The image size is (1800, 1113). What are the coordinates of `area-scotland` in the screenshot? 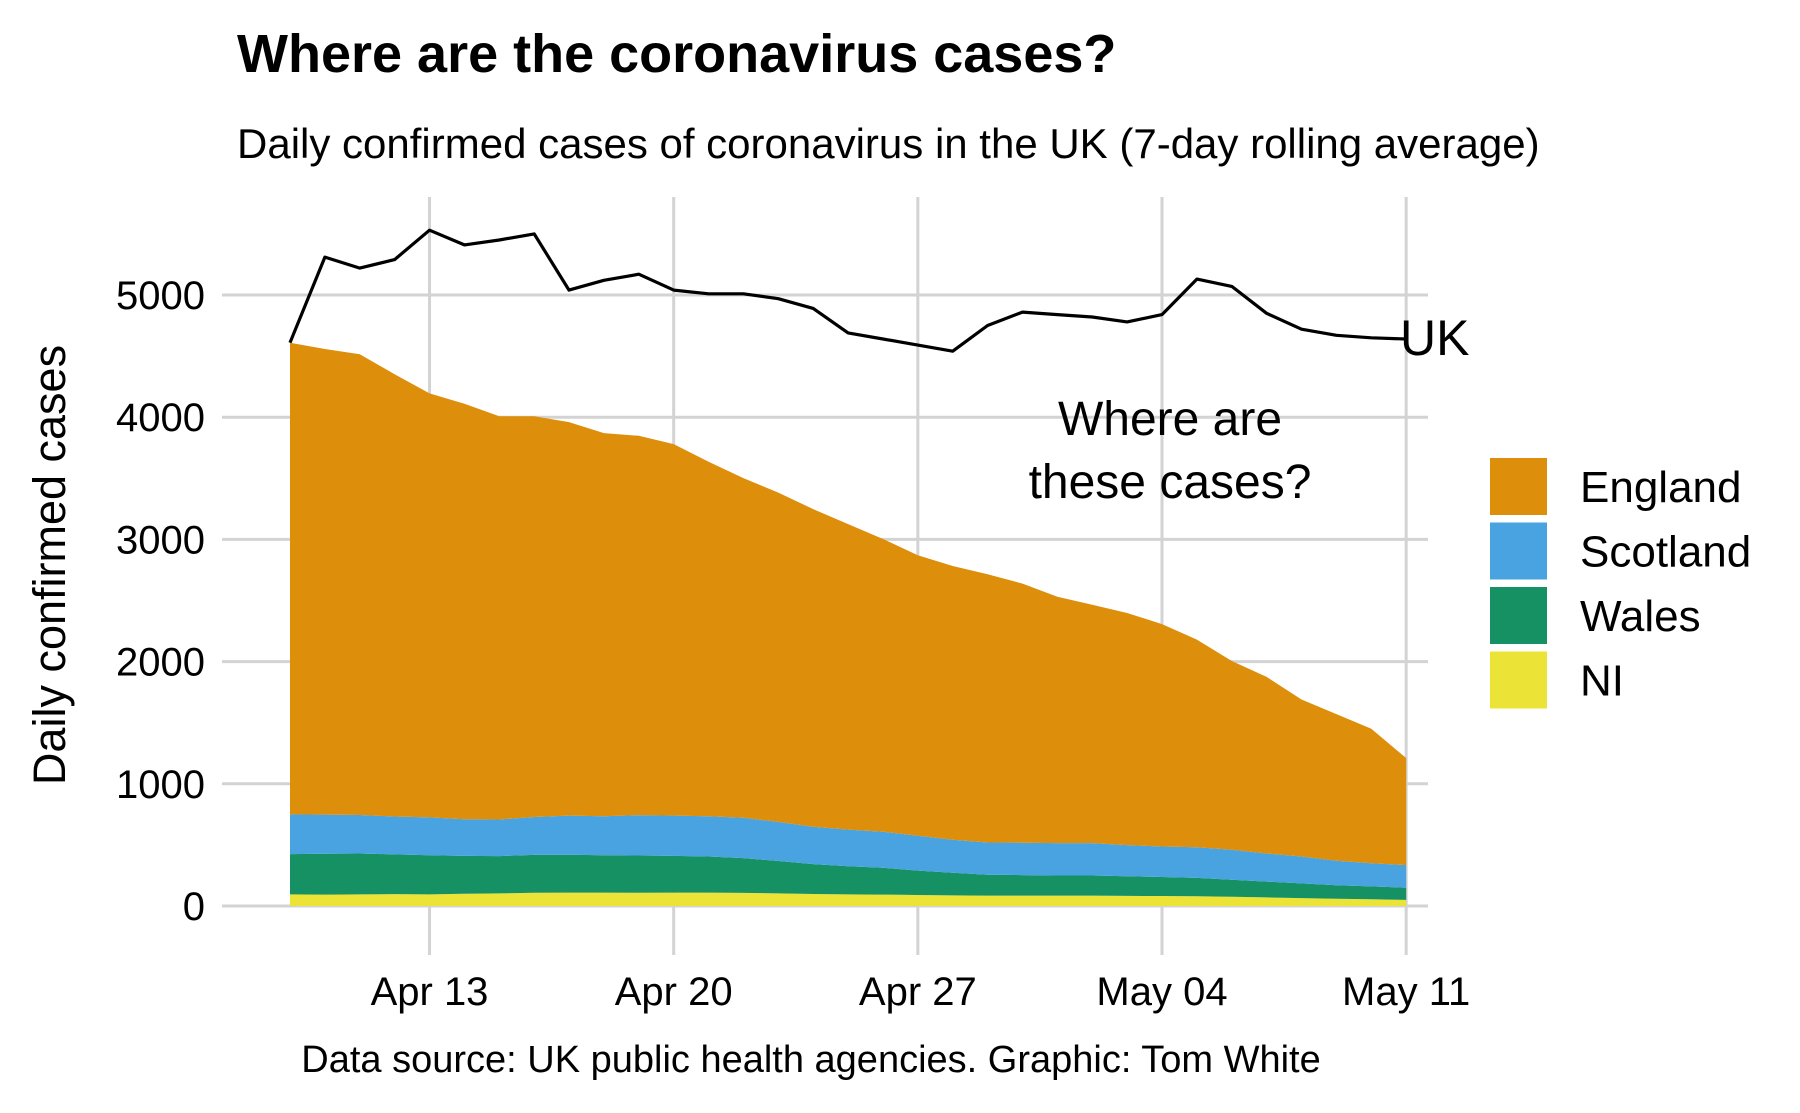 It's located at (848, 851).